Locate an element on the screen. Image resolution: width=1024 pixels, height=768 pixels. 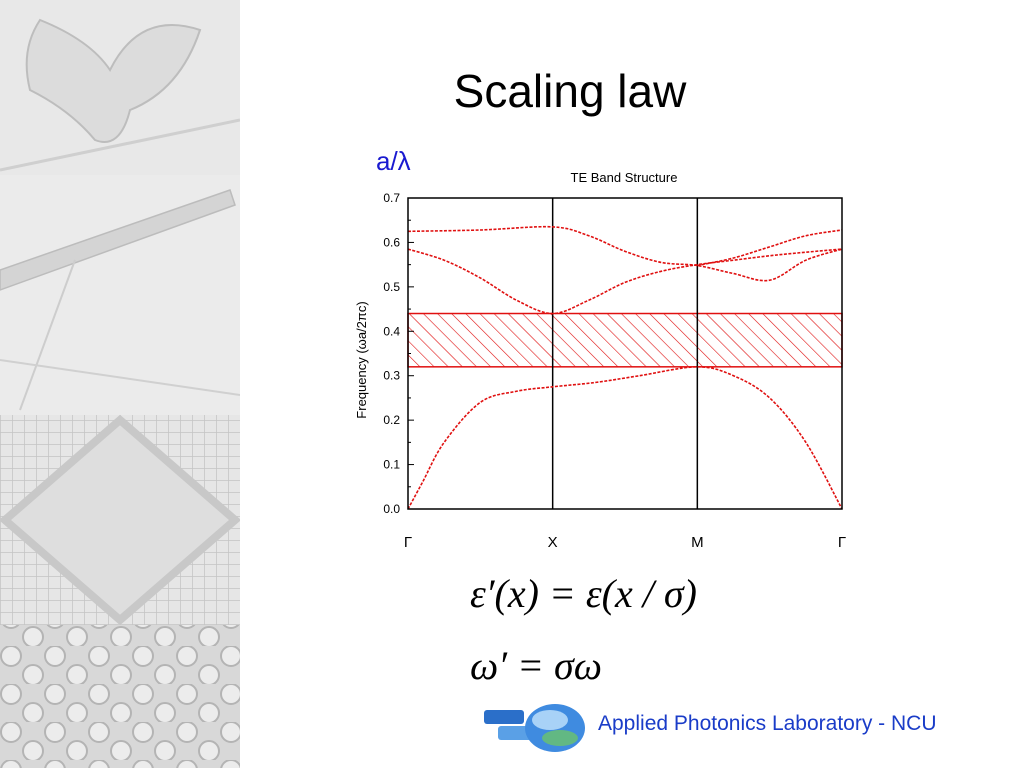
y-tick-label: 0.1 is located at coordinates (391, 465).